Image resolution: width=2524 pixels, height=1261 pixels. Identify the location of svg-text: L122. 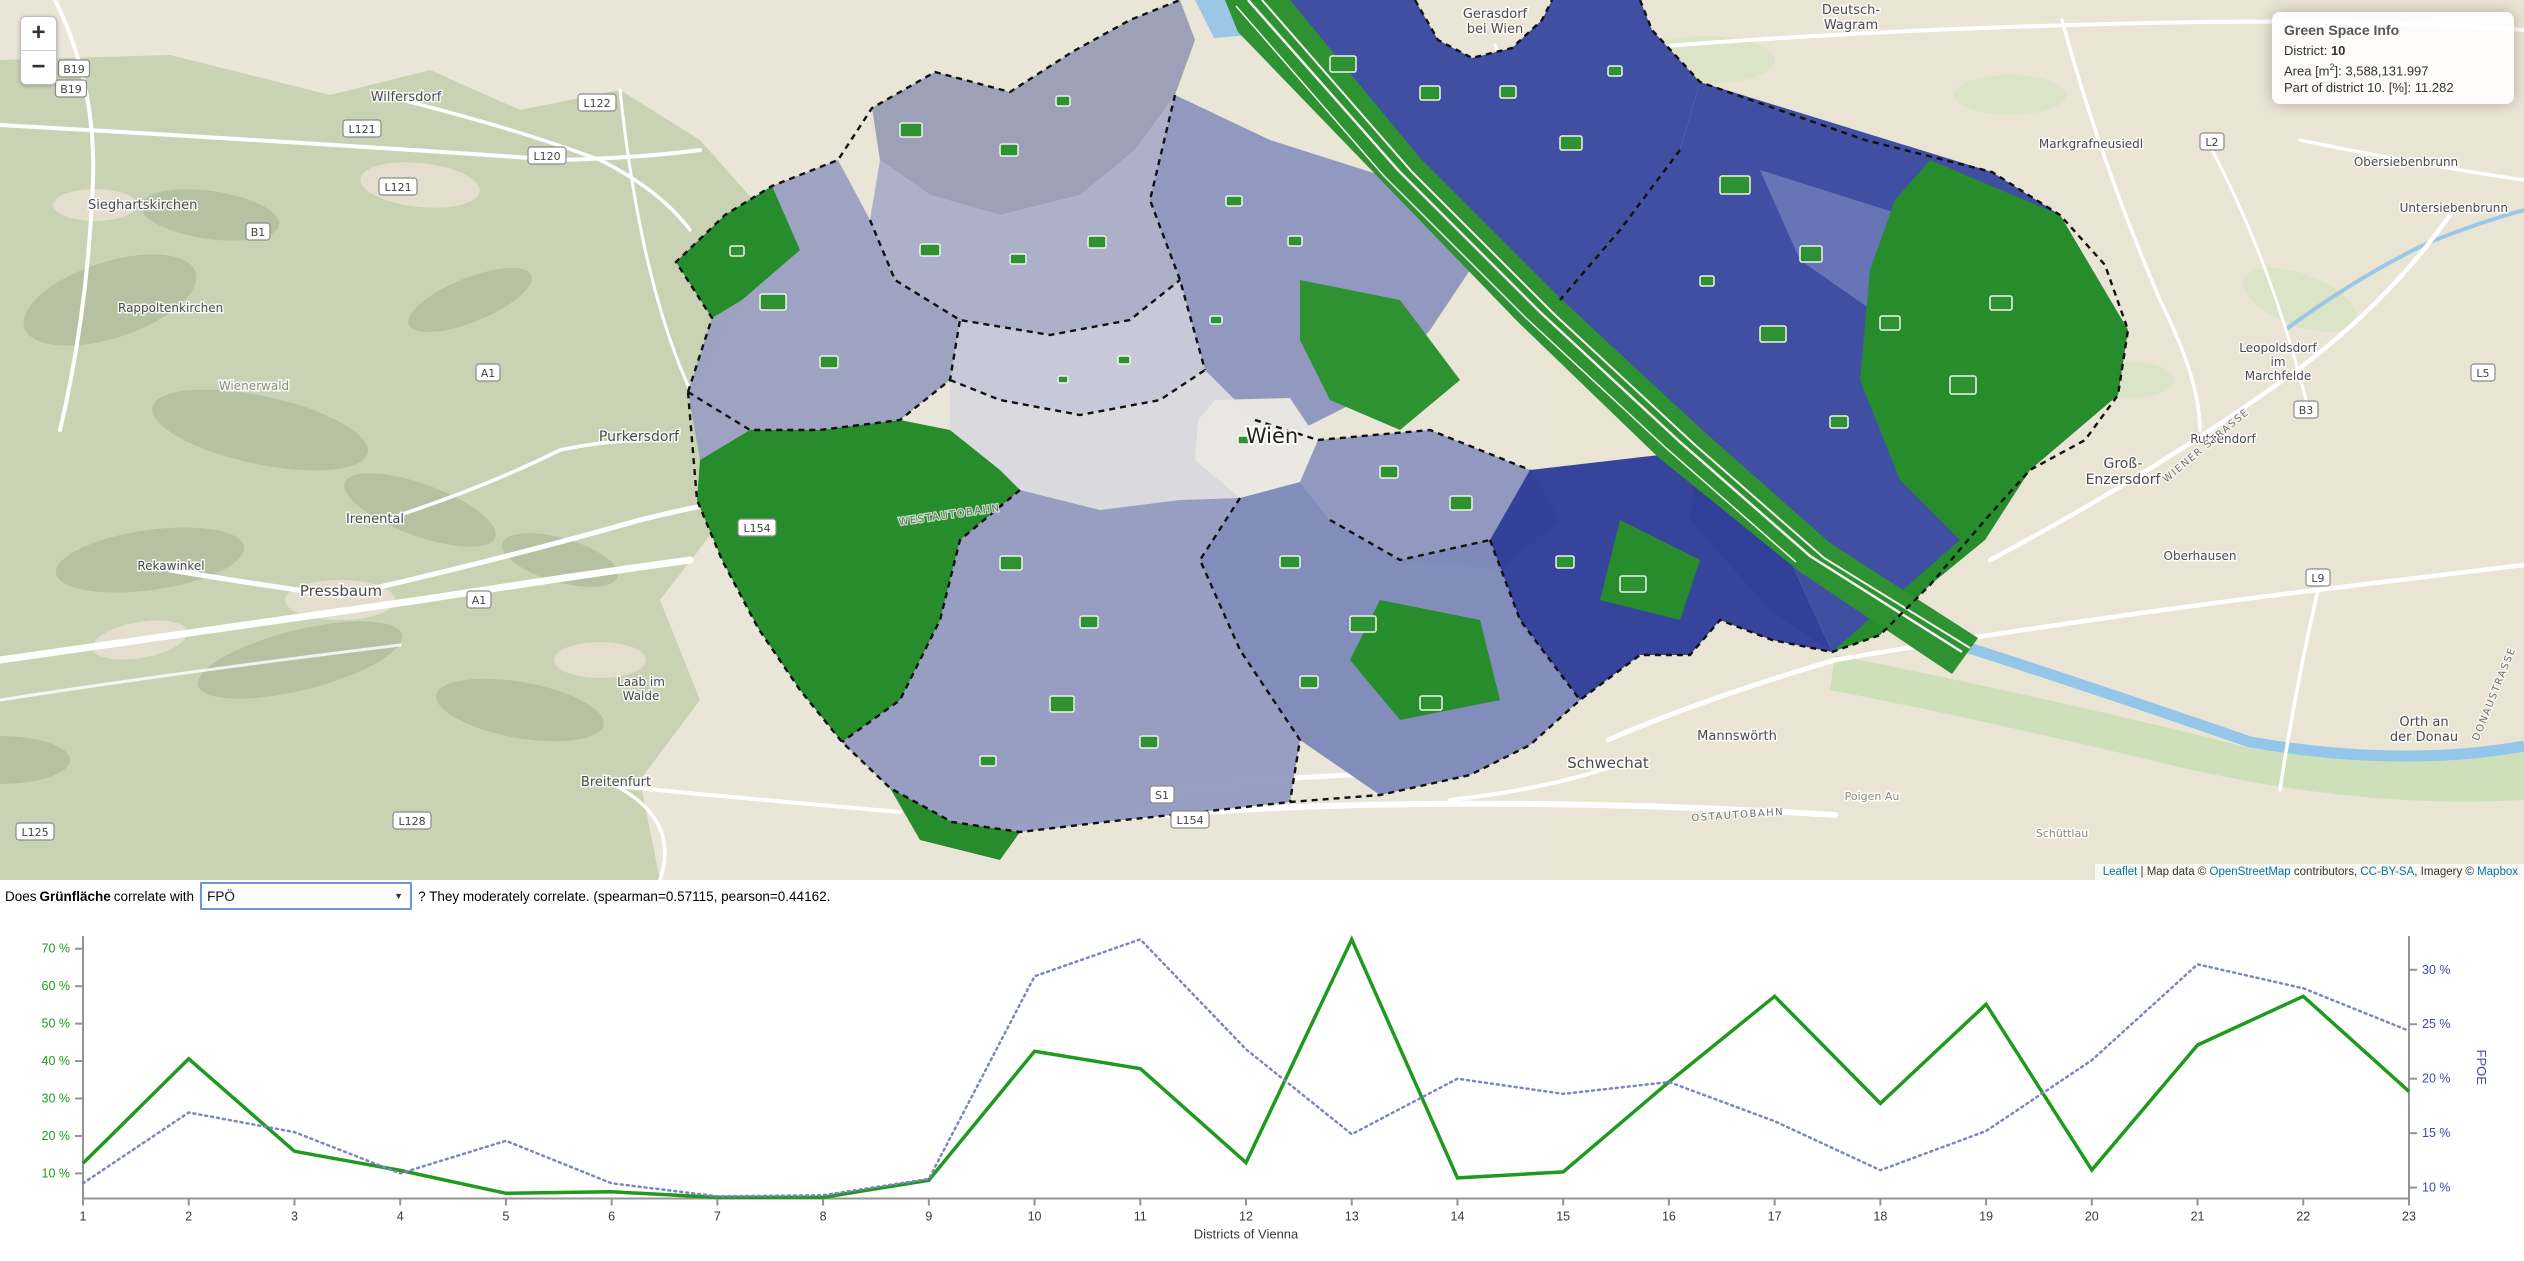
(596, 103).